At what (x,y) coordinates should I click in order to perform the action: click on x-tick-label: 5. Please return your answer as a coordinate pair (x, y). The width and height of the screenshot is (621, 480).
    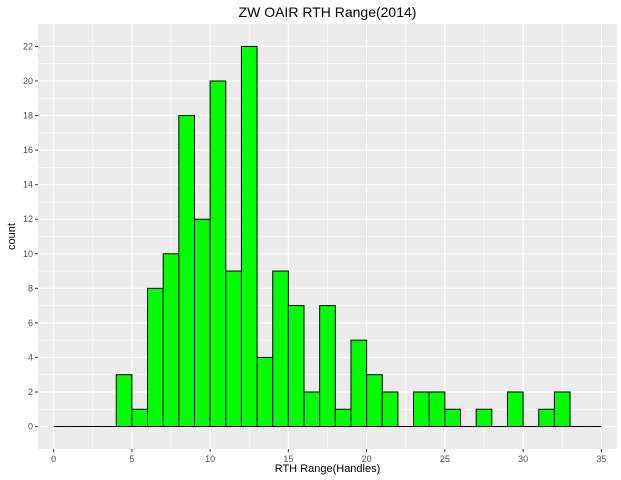
    Looking at the image, I should click on (131, 459).